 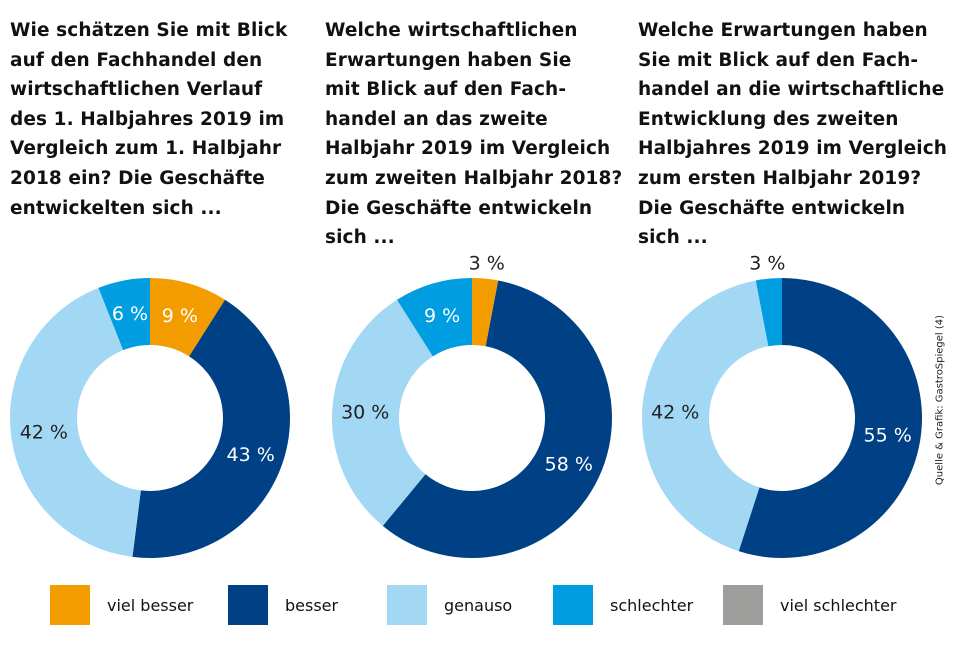 I want to click on title-line: des 1. Halbjahres 2019 im, so click(x=147, y=119).